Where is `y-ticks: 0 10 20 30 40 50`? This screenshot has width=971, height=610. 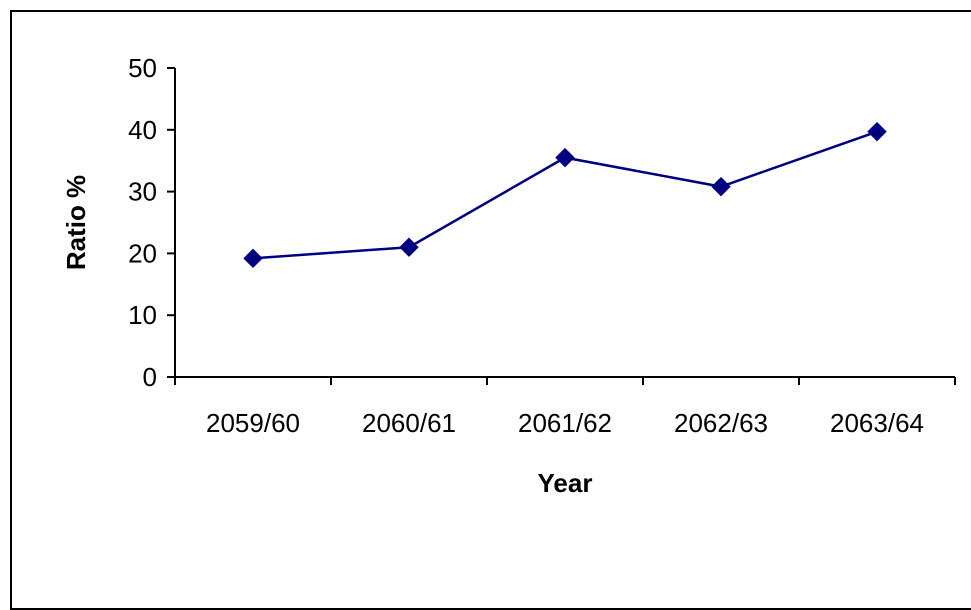 y-ticks: 0 10 20 30 40 50 is located at coordinates (151, 222).